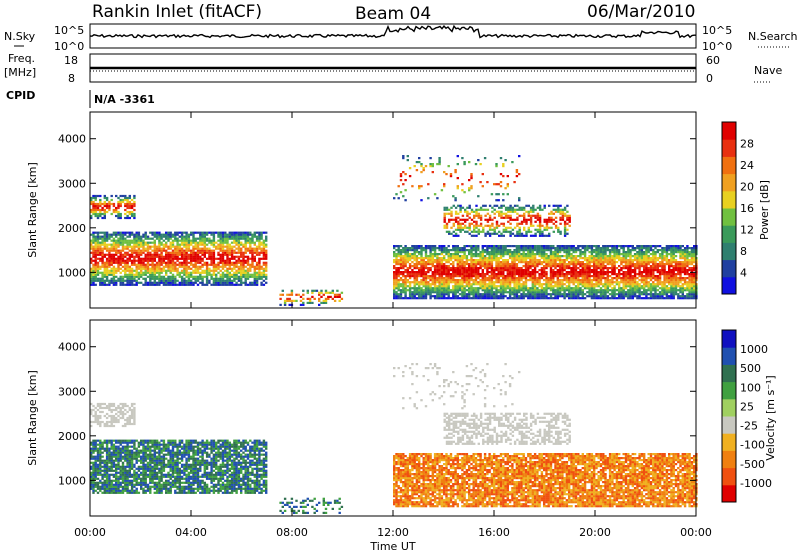 The image size is (800, 558). What do you see at coordinates (21, 58) in the screenshot?
I see `freq-label: Freq.` at bounding box center [21, 58].